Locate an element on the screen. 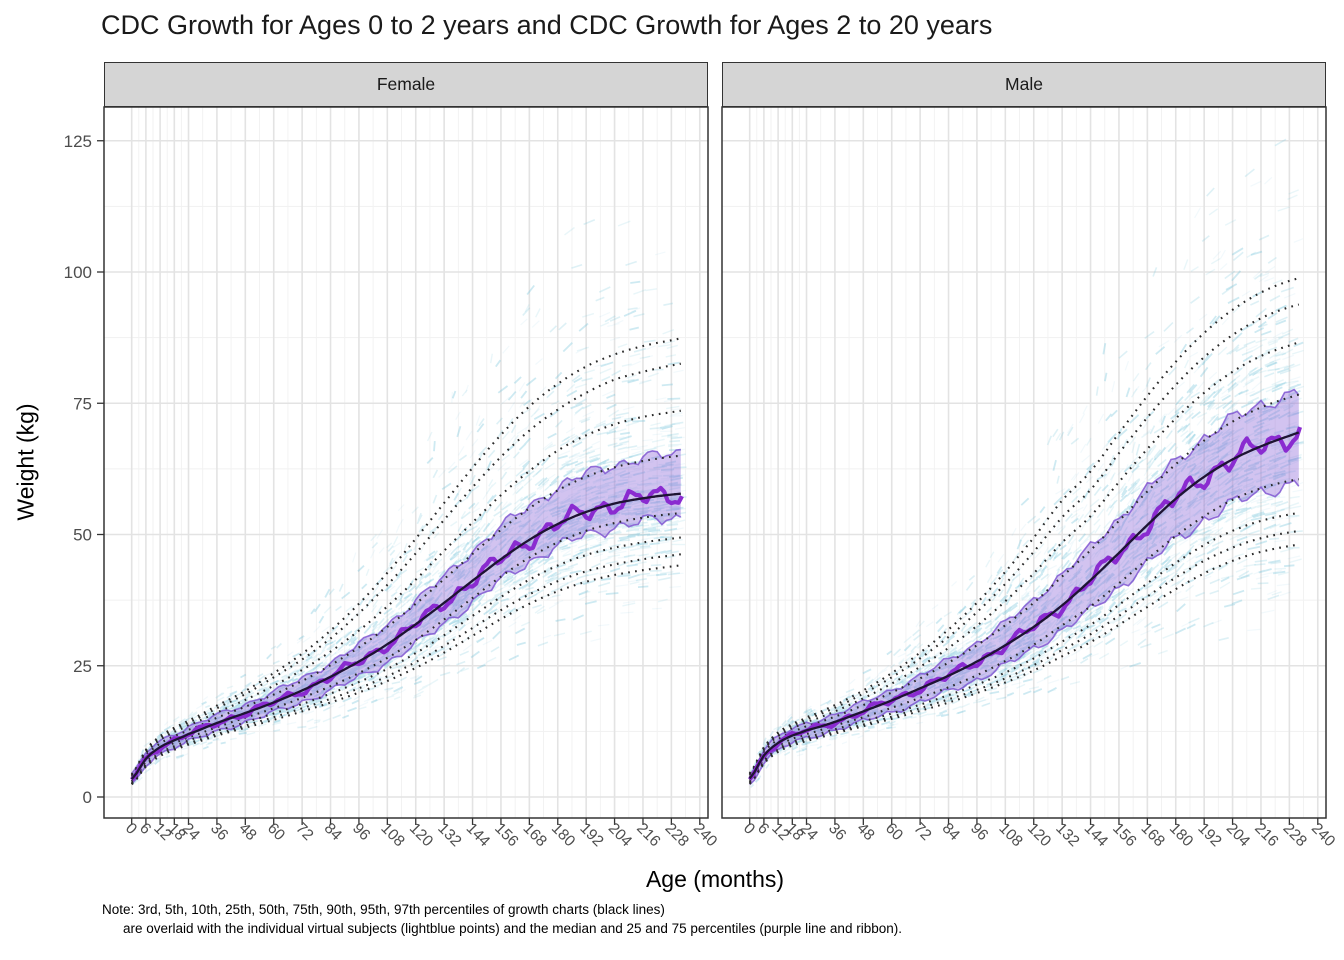  facet-strip-male-label: Male is located at coordinates (1024, 84).